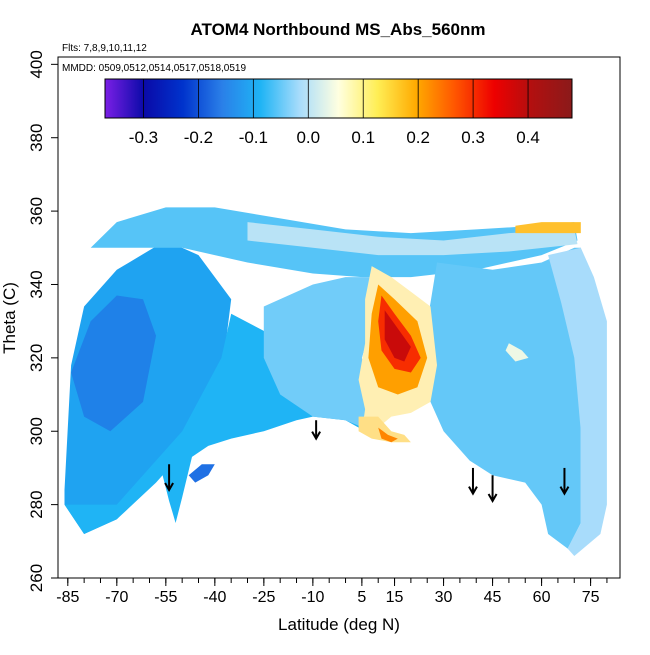 This screenshot has width=650, height=655. Describe the element at coordinates (577, 402) in the screenshot. I see `field-region-north-high-lat` at that location.